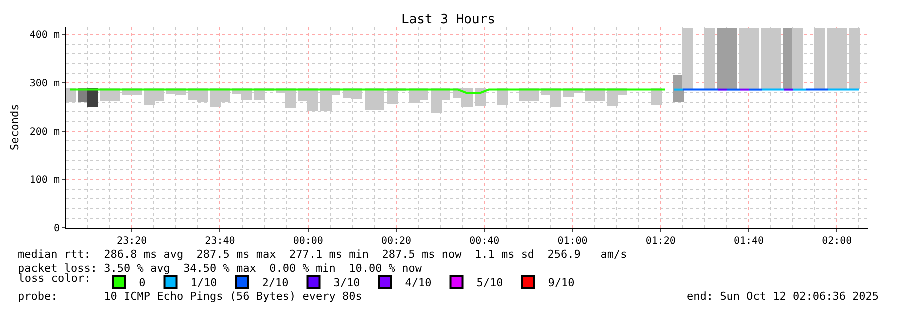 This screenshot has width=897, height=310. What do you see at coordinates (347, 283) in the screenshot?
I see `legend-label: 3/10` at bounding box center [347, 283].